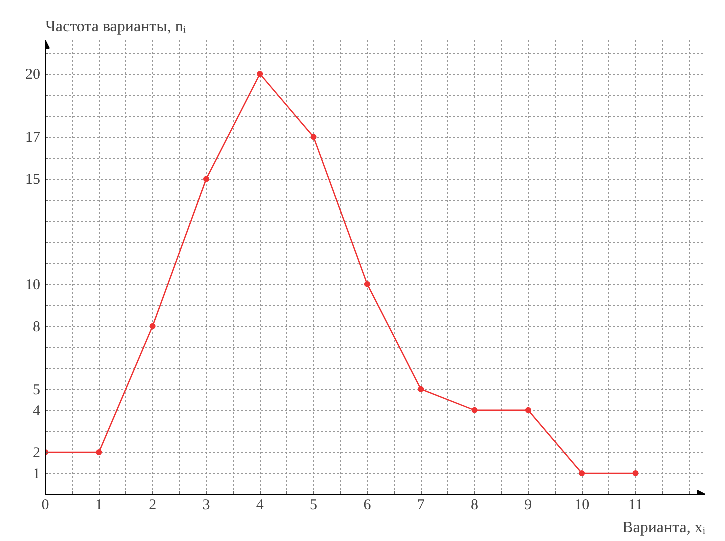 This screenshot has height=541, width=725. Describe the element at coordinates (37, 411) in the screenshot. I see `y-tick-label: 4` at that location.